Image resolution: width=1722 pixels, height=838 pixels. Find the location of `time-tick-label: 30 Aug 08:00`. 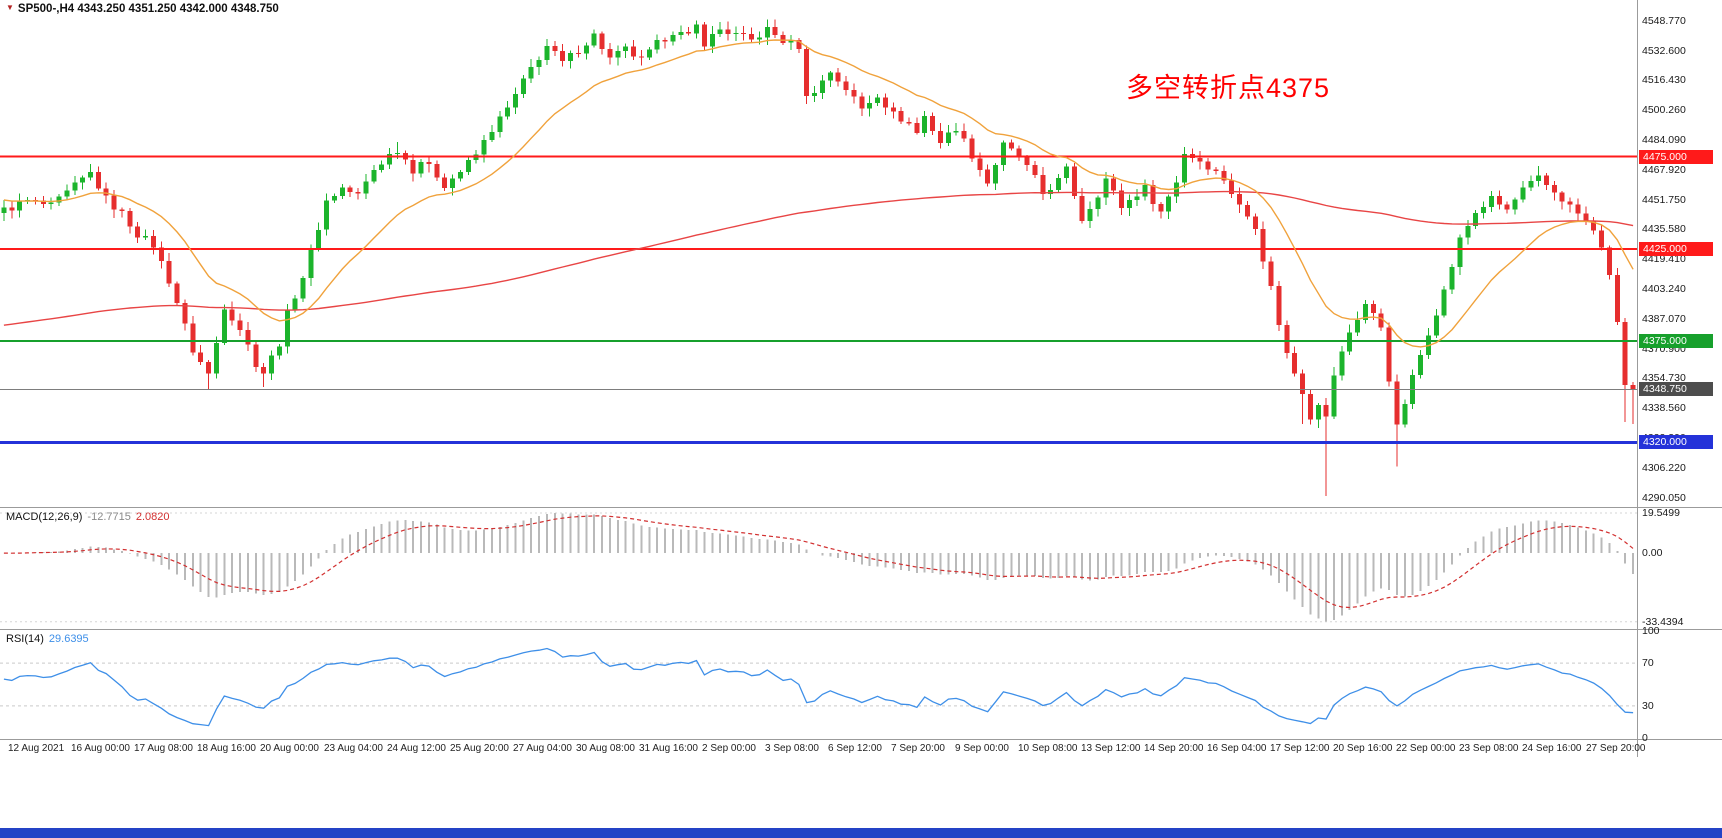

time-tick-label: 30 Aug 08:00 is located at coordinates (605, 748).